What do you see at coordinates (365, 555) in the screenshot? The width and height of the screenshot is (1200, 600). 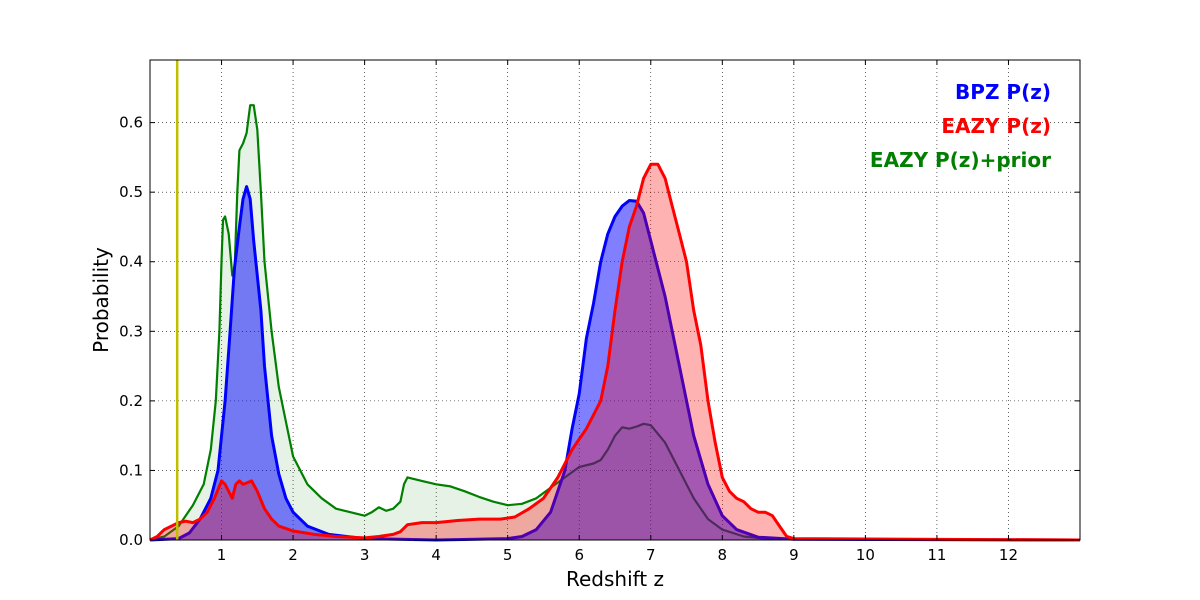 I see `x-tick-label: 3` at bounding box center [365, 555].